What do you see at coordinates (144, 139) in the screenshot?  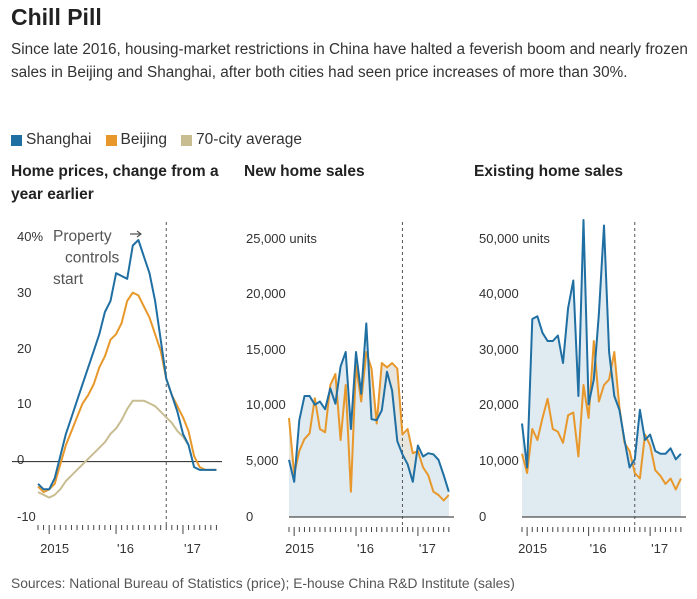 I see `legend-label-beijing: Beijing` at bounding box center [144, 139].